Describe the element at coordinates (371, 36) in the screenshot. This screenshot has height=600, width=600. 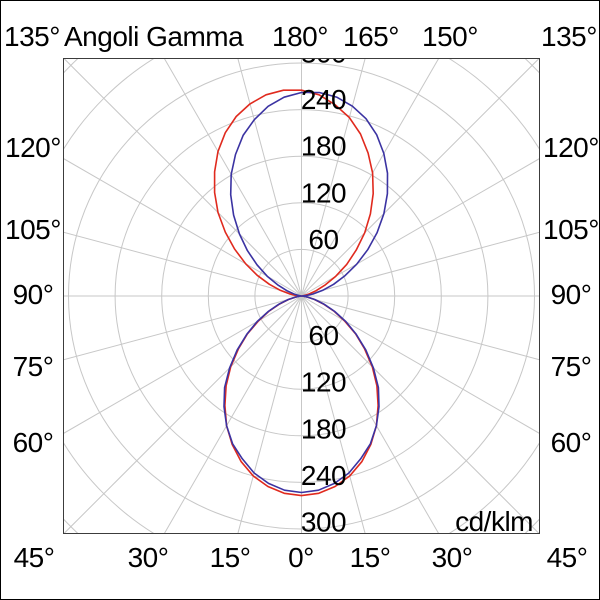
I see `gamma-angle-label-top: 165°` at that location.